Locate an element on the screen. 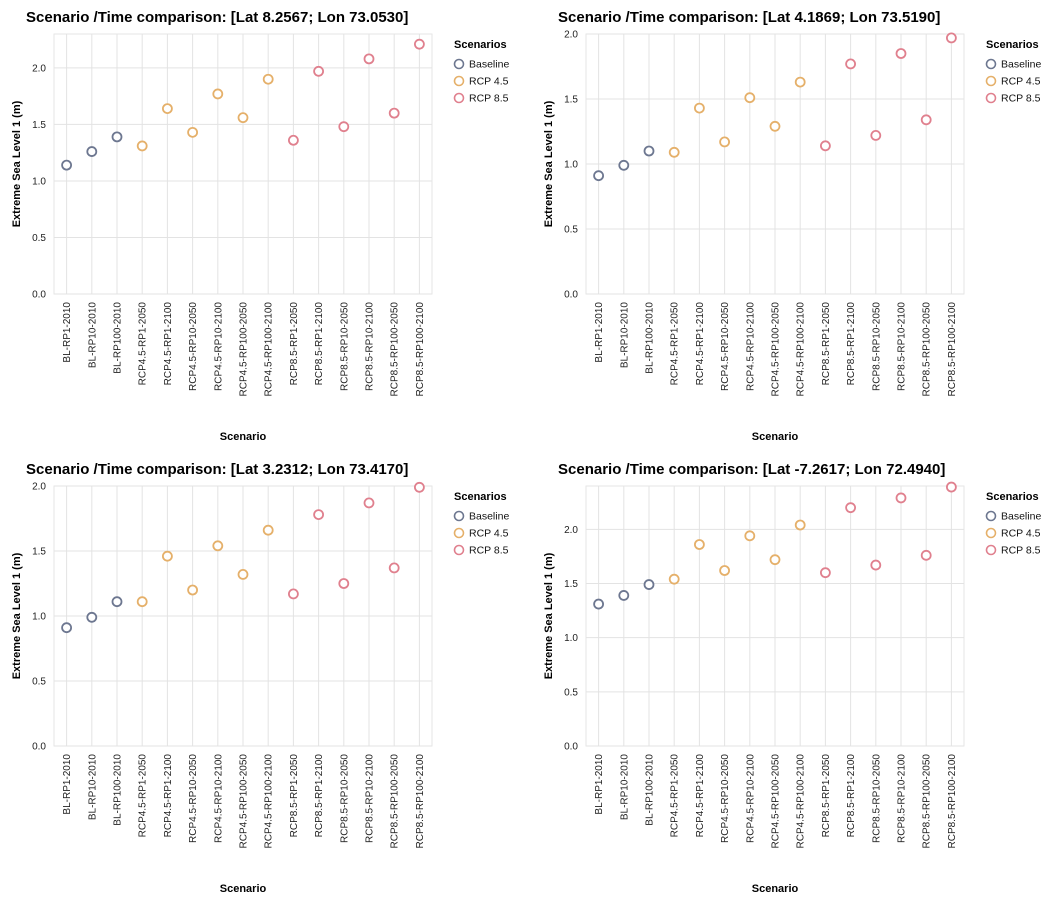 This screenshot has height=904, width=1064. x-tick-label: RCP4.5-RP100-2100 is located at coordinates (269, 801).